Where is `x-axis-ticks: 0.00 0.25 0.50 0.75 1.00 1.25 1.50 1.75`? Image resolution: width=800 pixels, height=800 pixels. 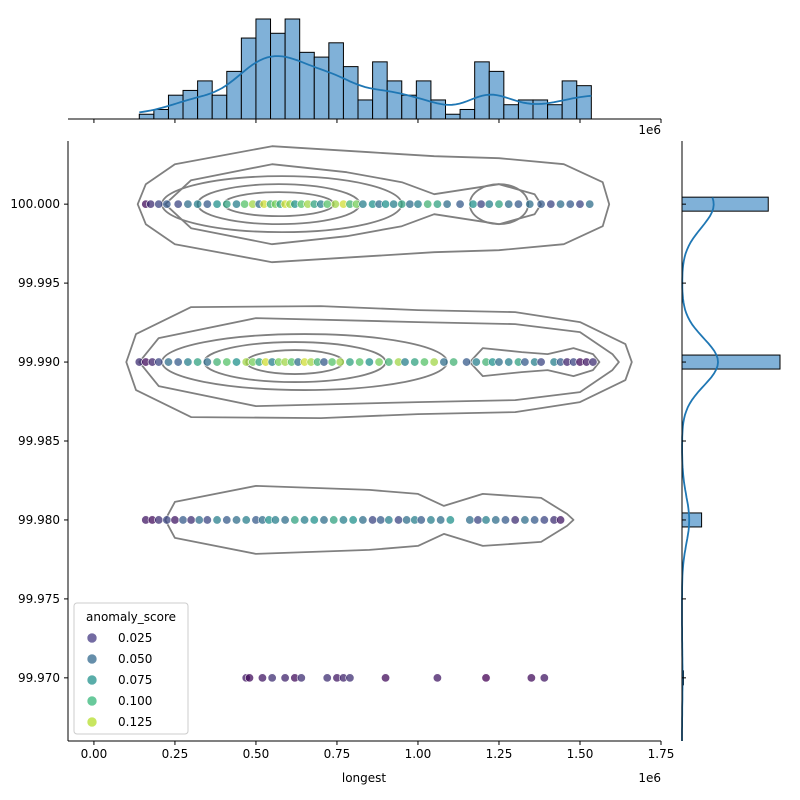 x-axis-ticks: 0.00 0.25 0.50 0.75 1.00 1.25 1.50 1.75 is located at coordinates (378, 751).